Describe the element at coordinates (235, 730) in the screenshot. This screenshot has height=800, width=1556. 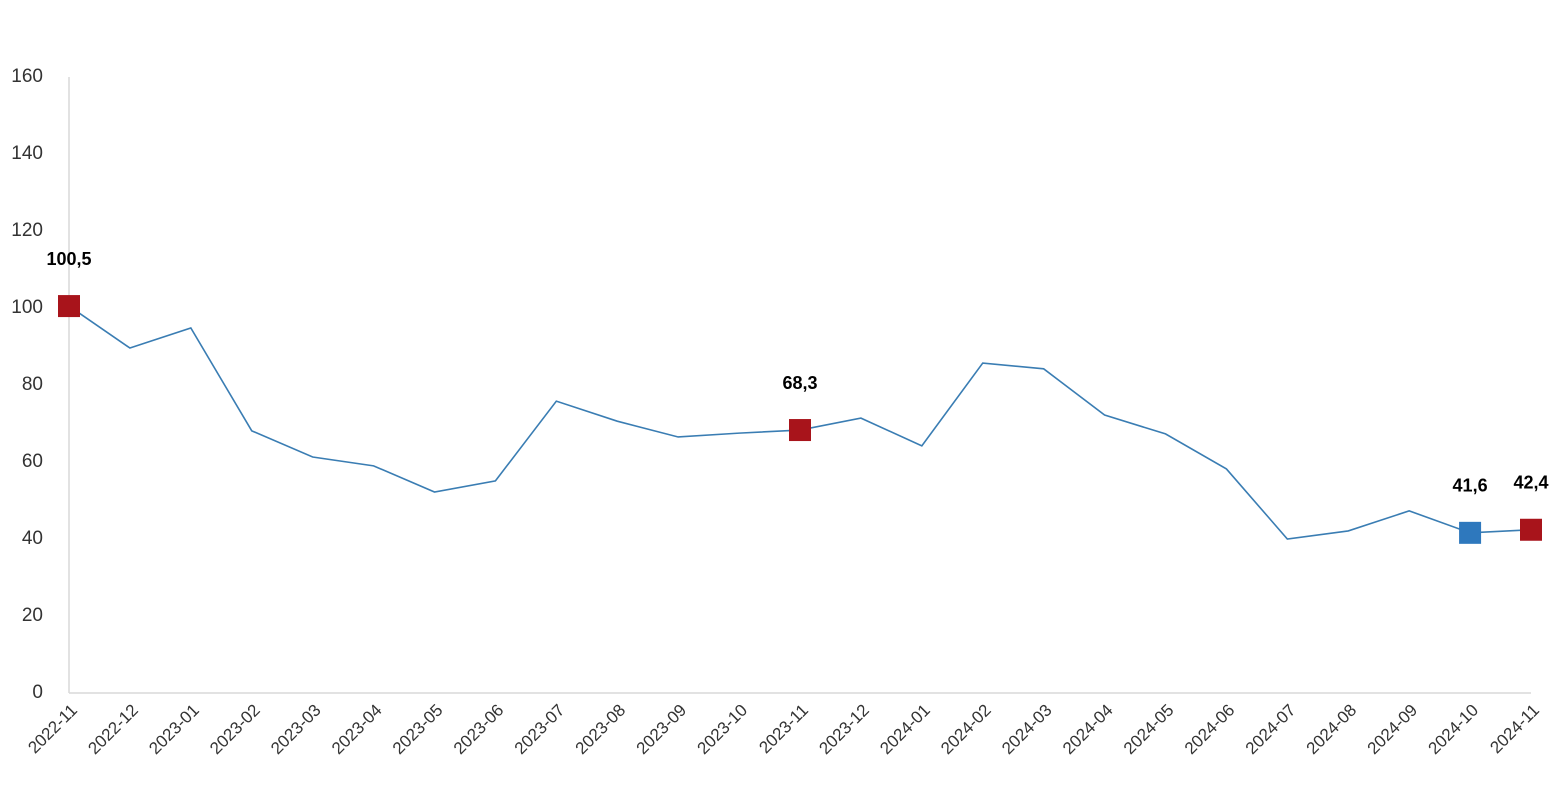
I see `x-tick-label: 2023-02` at that location.